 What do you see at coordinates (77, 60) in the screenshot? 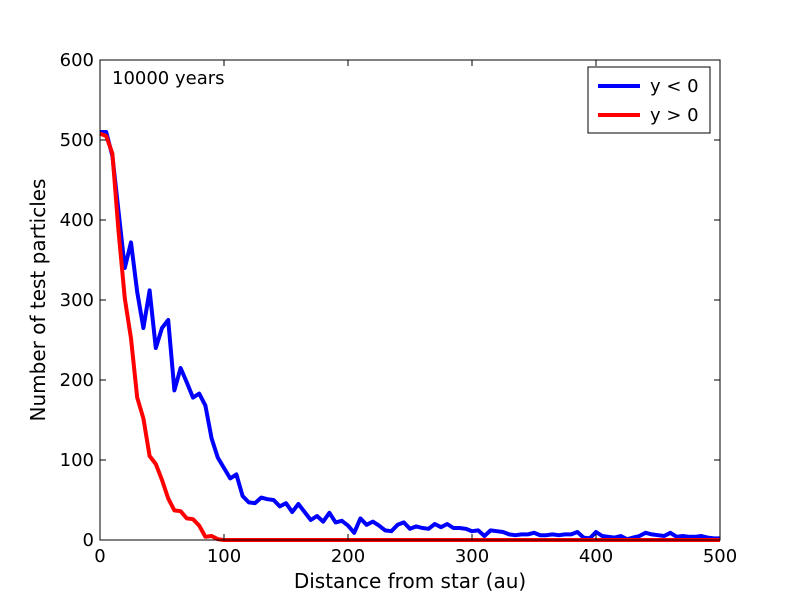
I see `y-tick-label: 600` at bounding box center [77, 60].